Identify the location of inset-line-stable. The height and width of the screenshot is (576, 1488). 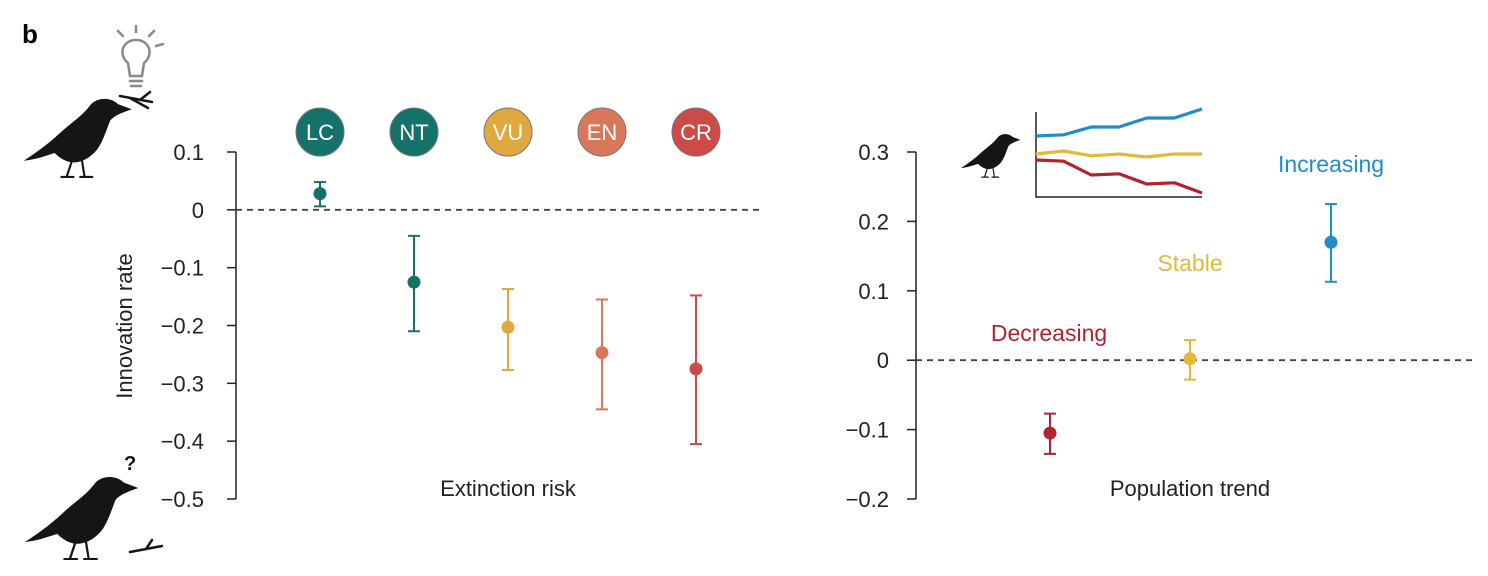
(1118, 154).